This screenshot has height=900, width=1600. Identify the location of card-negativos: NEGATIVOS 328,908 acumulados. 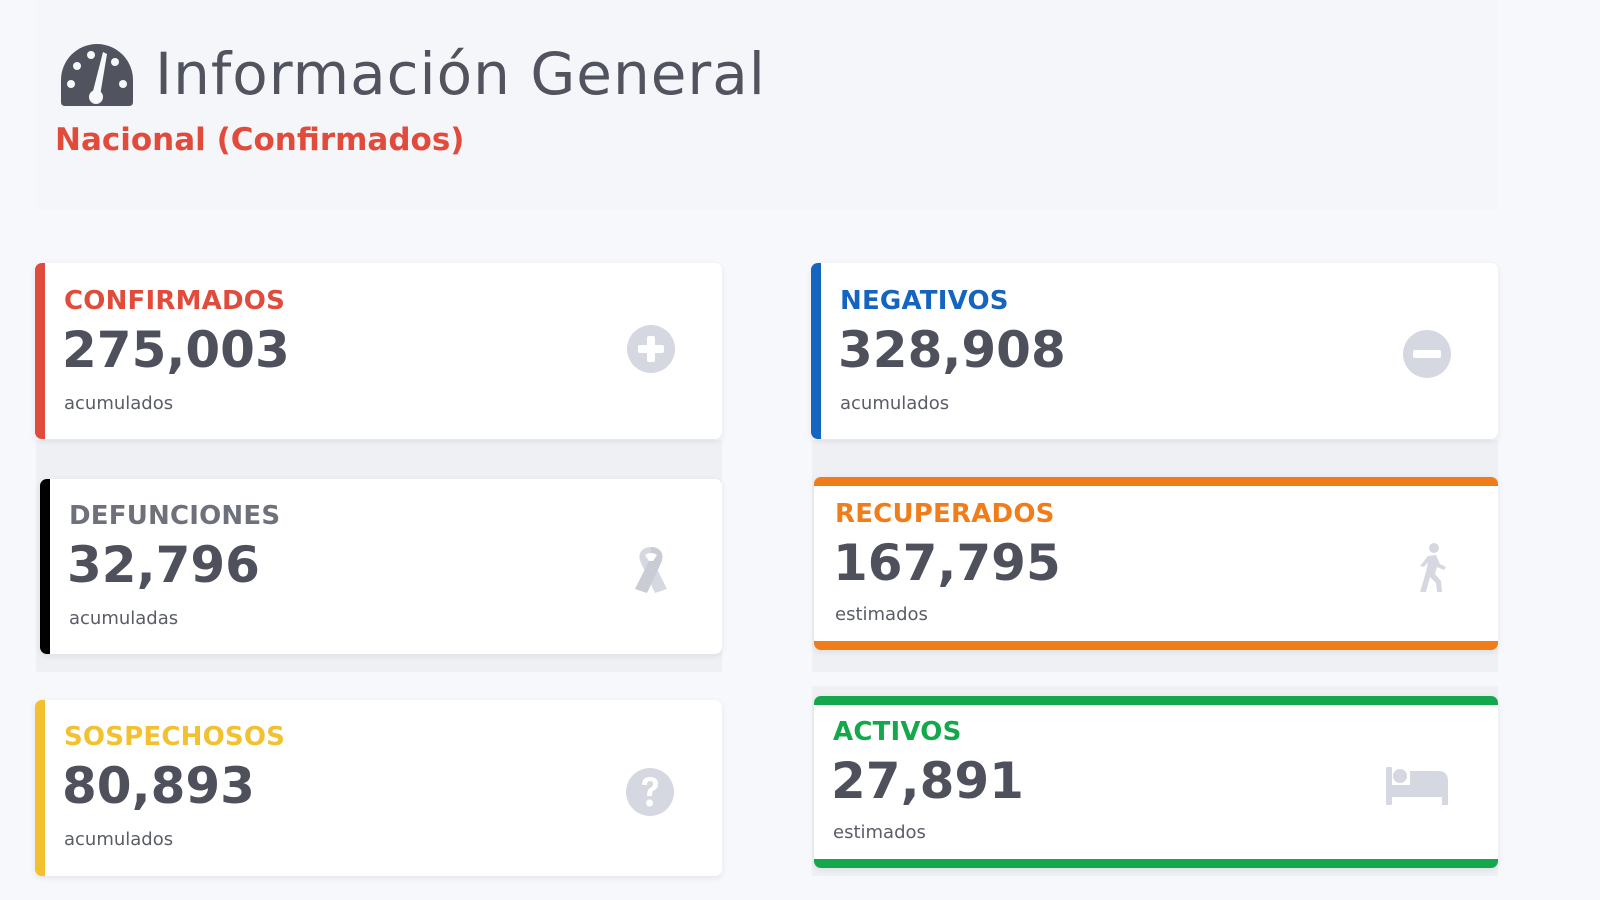
(1154, 351).